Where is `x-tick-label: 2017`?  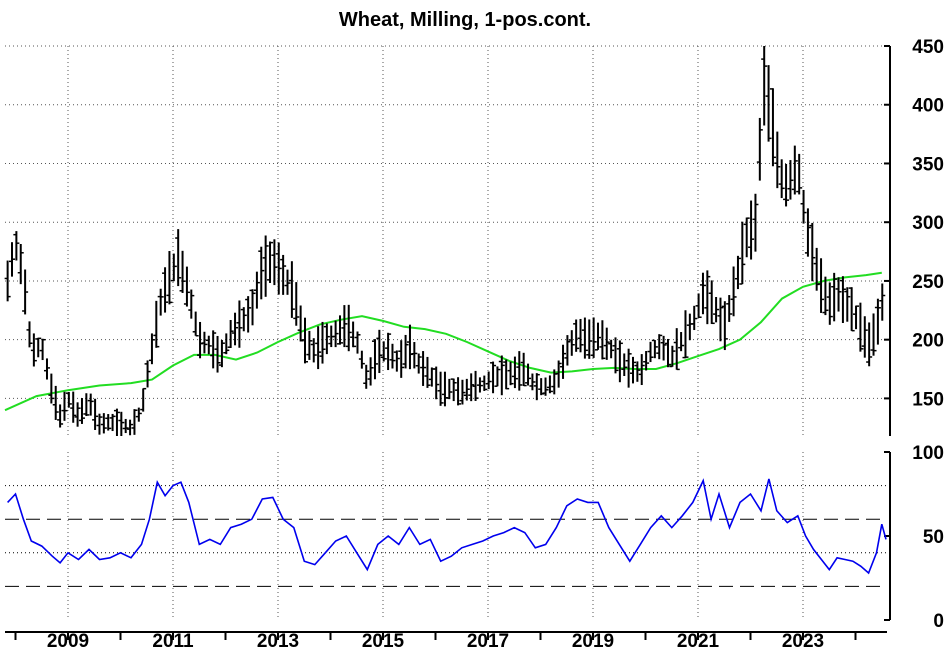 x-tick-label: 2017 is located at coordinates (488, 640).